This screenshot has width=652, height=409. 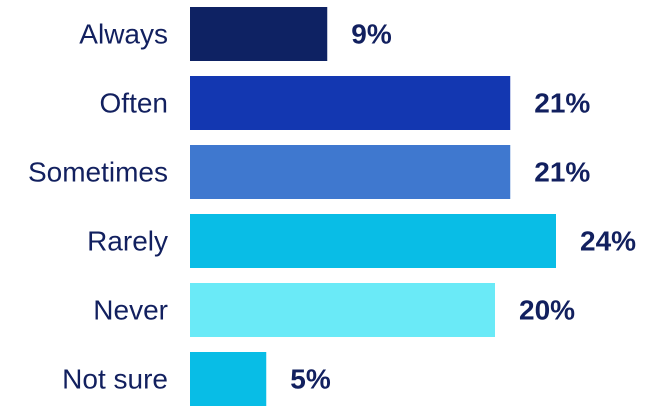 I want to click on category-label: Never, so click(x=130, y=310).